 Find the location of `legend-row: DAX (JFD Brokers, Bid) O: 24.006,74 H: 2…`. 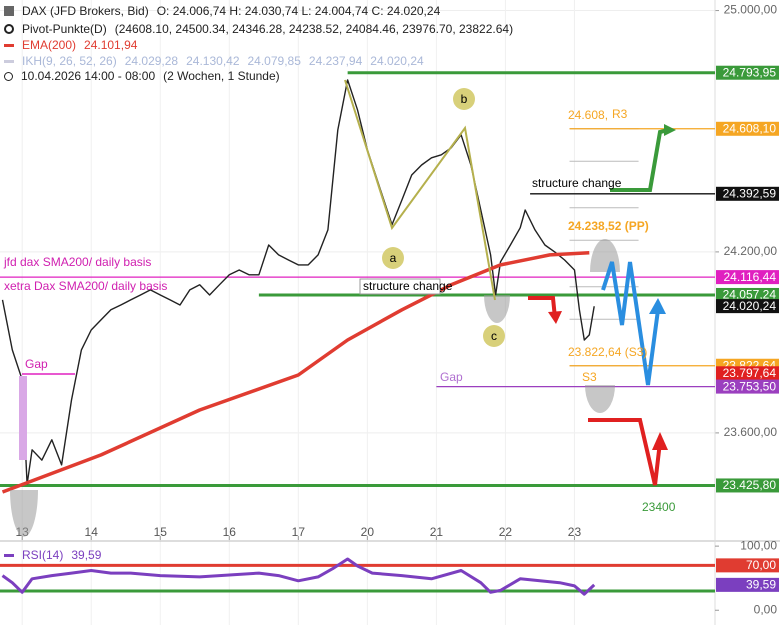

legend-row: DAX (JFD Brokers, Bid) O: 24.006,74 H: 2… is located at coordinates (222, 11).